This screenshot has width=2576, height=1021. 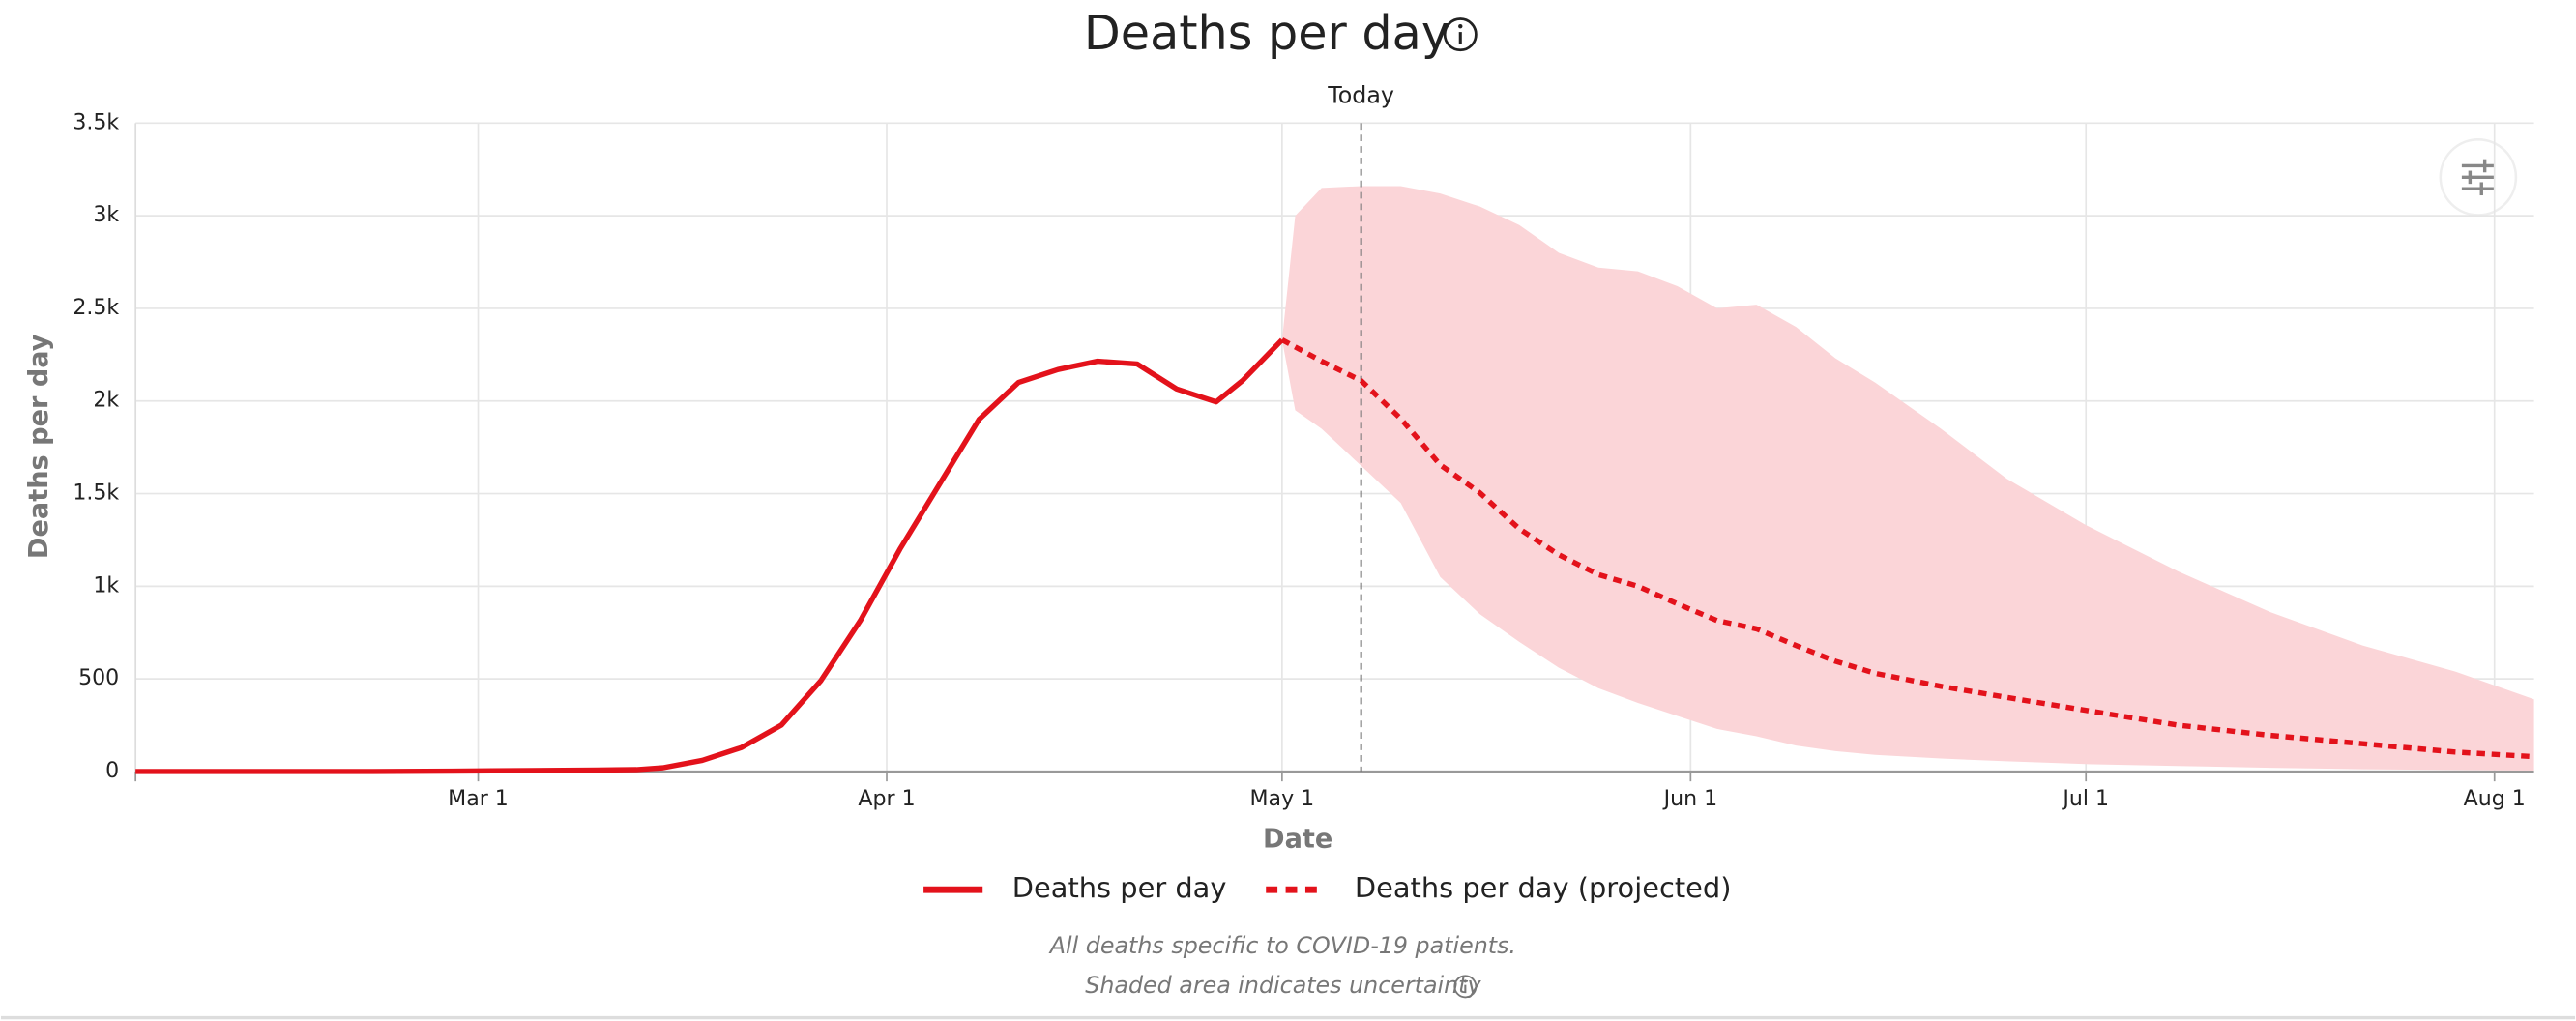 What do you see at coordinates (1297, 840) in the screenshot?
I see `x-axis-label: Date` at bounding box center [1297, 840].